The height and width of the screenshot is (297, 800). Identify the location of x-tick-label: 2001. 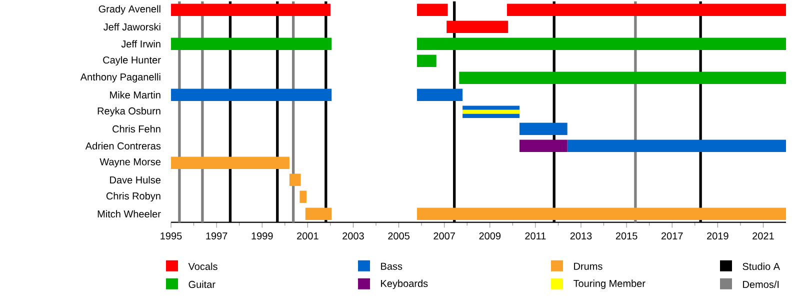
(307, 236).